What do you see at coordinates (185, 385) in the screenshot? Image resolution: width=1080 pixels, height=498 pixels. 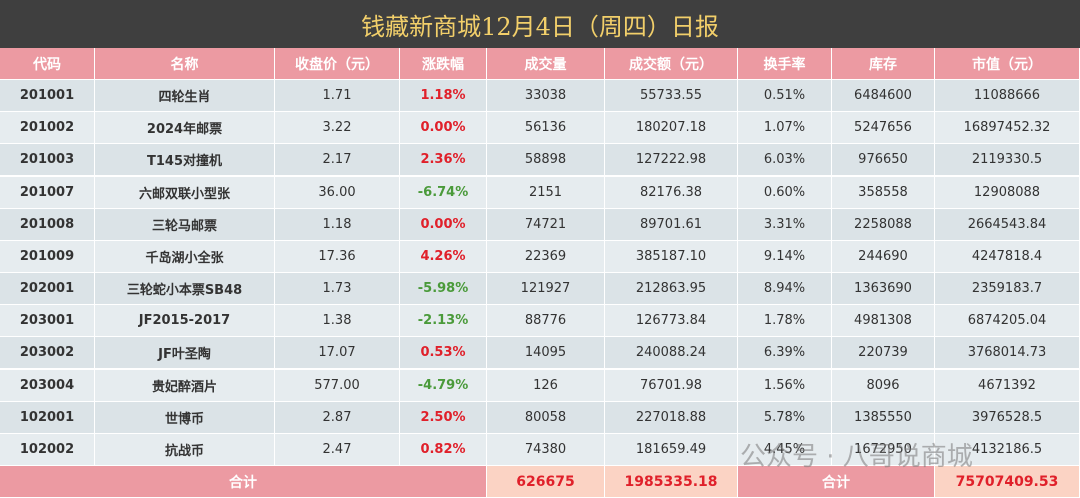 I see `table-cell: 贵妃醉酒片` at bounding box center [185, 385].